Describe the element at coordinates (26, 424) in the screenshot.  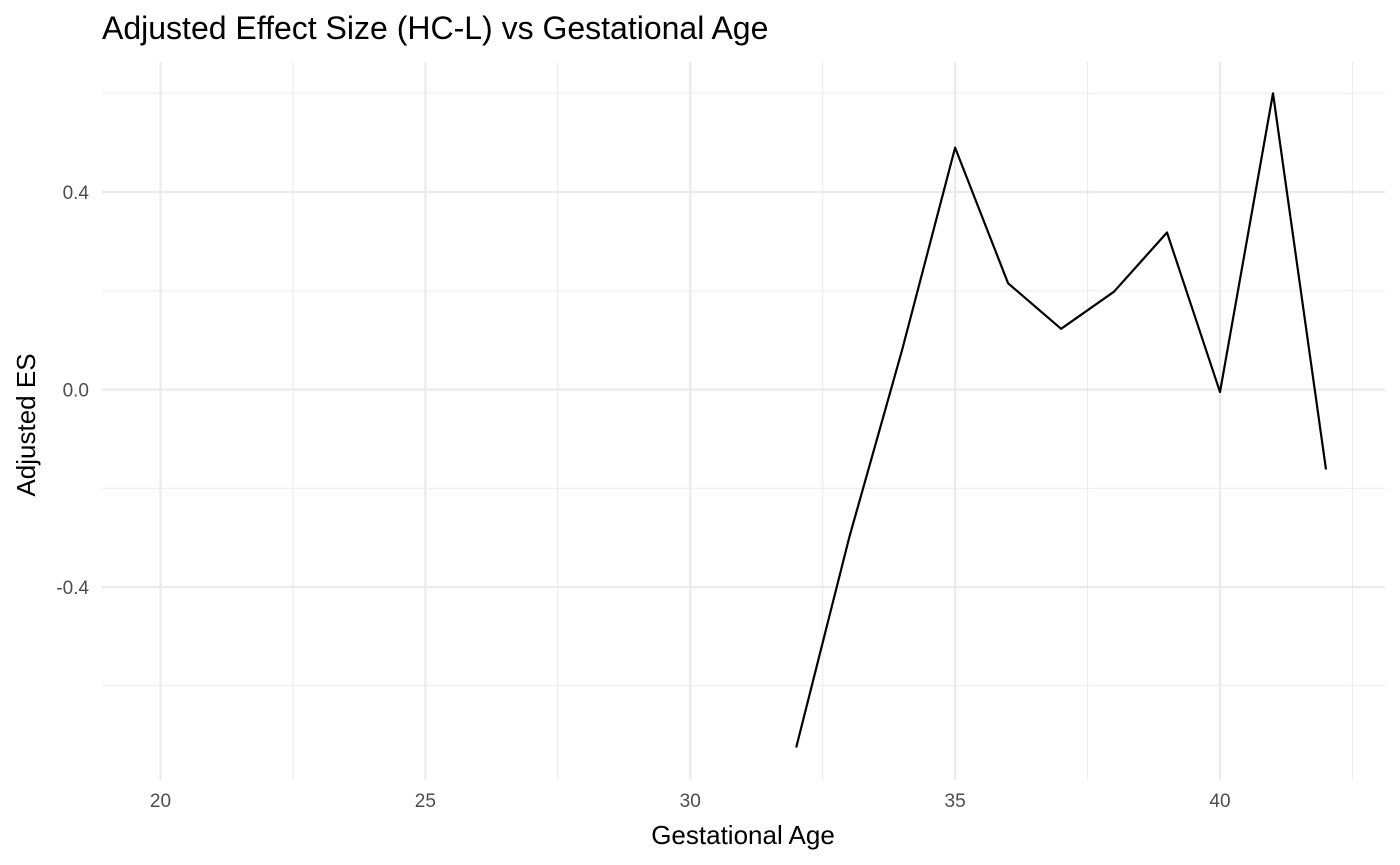
I see `y-axis-title: Adjusted ES` at that location.